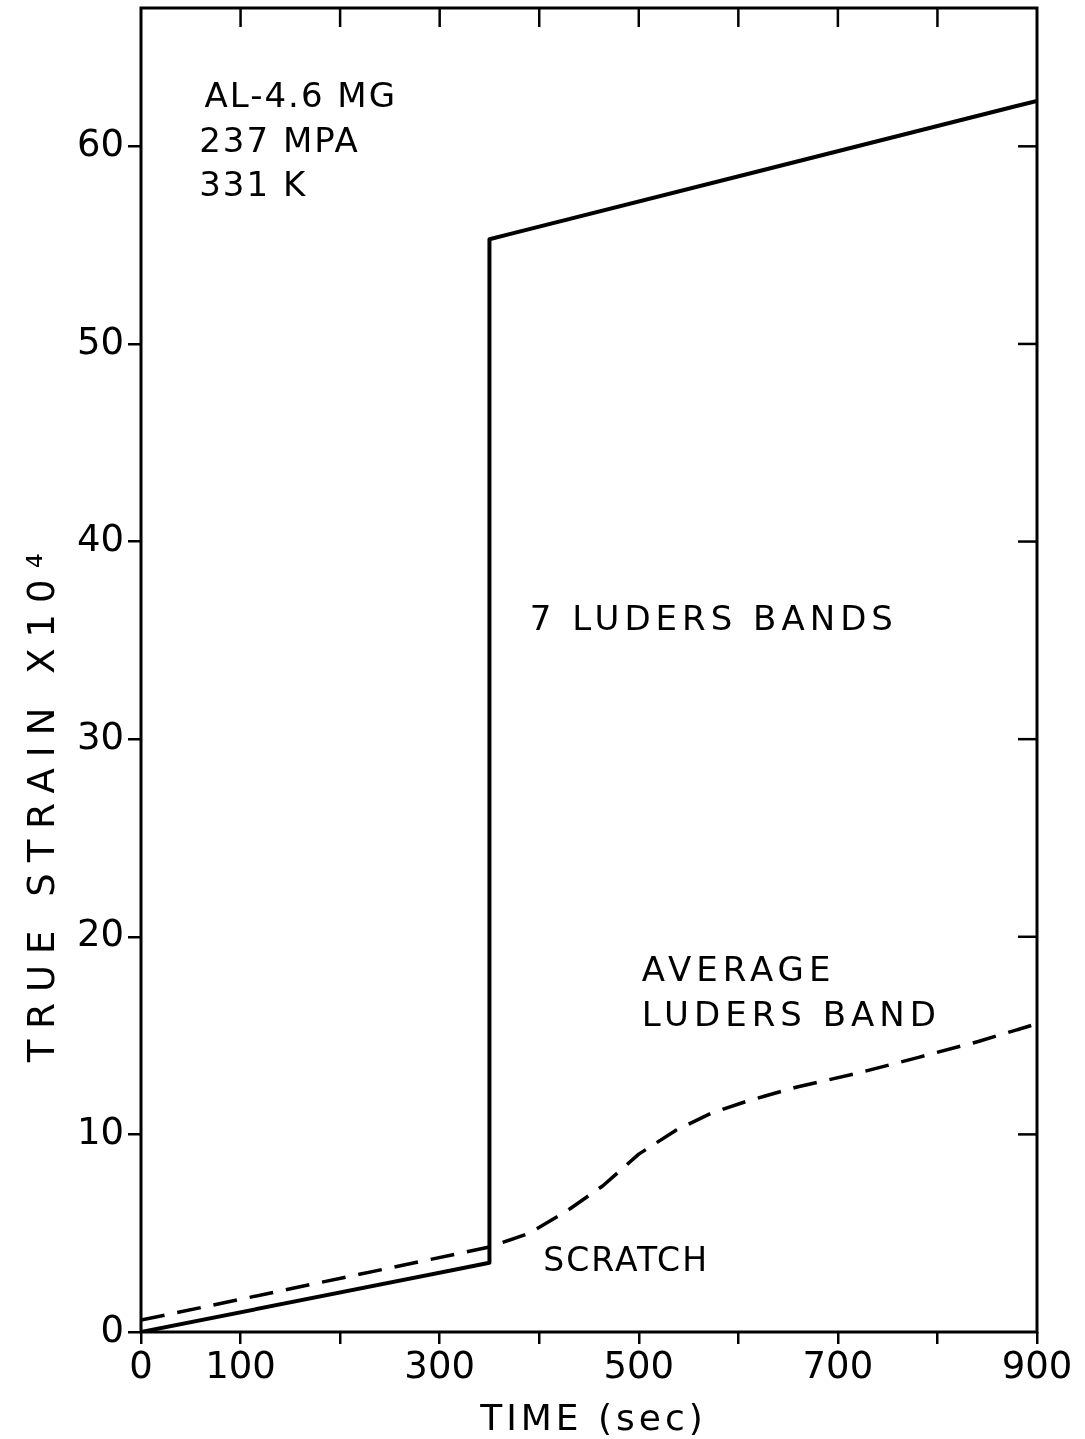  What do you see at coordinates (100, 934) in the screenshot?
I see `y-tick-label: 20` at bounding box center [100, 934].